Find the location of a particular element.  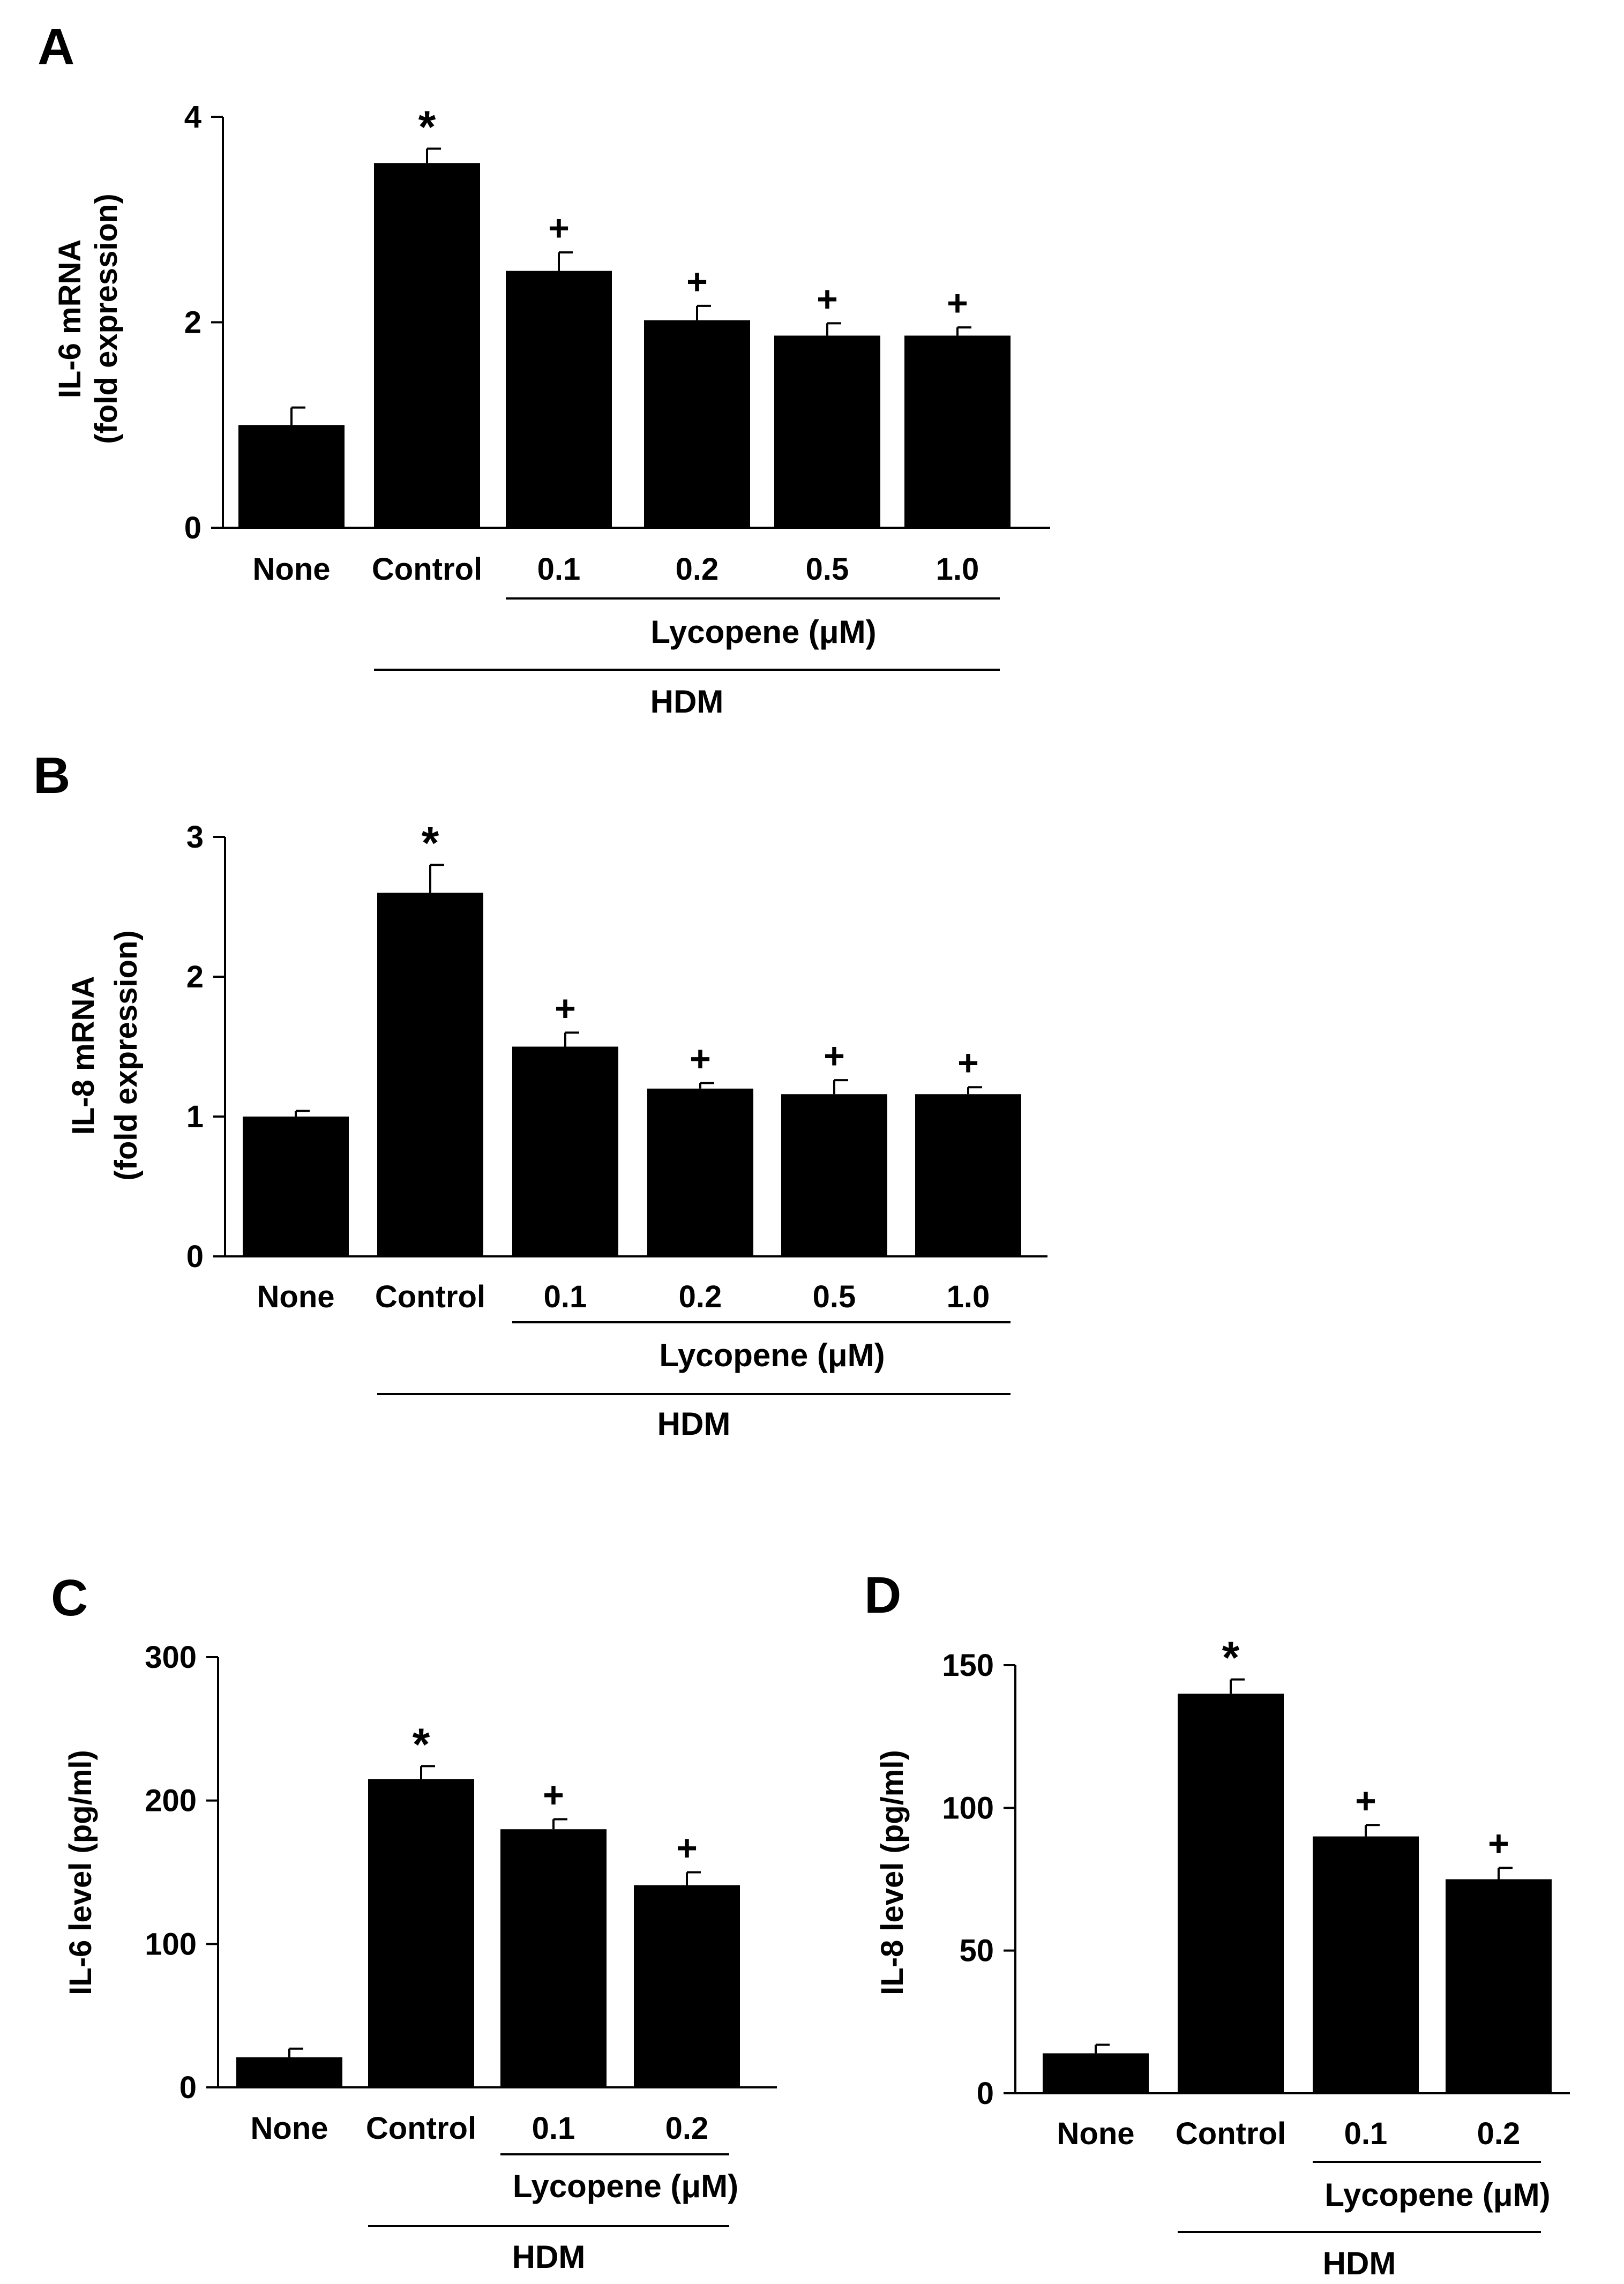

y-tick-label: 3 is located at coordinates (195, 838).